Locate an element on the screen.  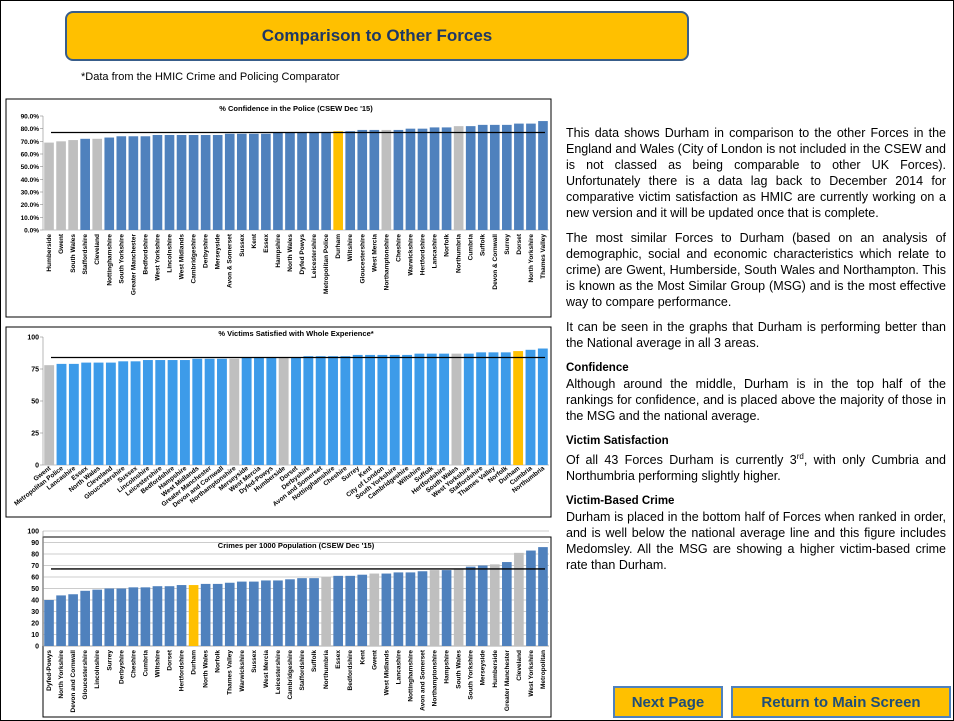
heading: Confidence is located at coordinates (597, 368).